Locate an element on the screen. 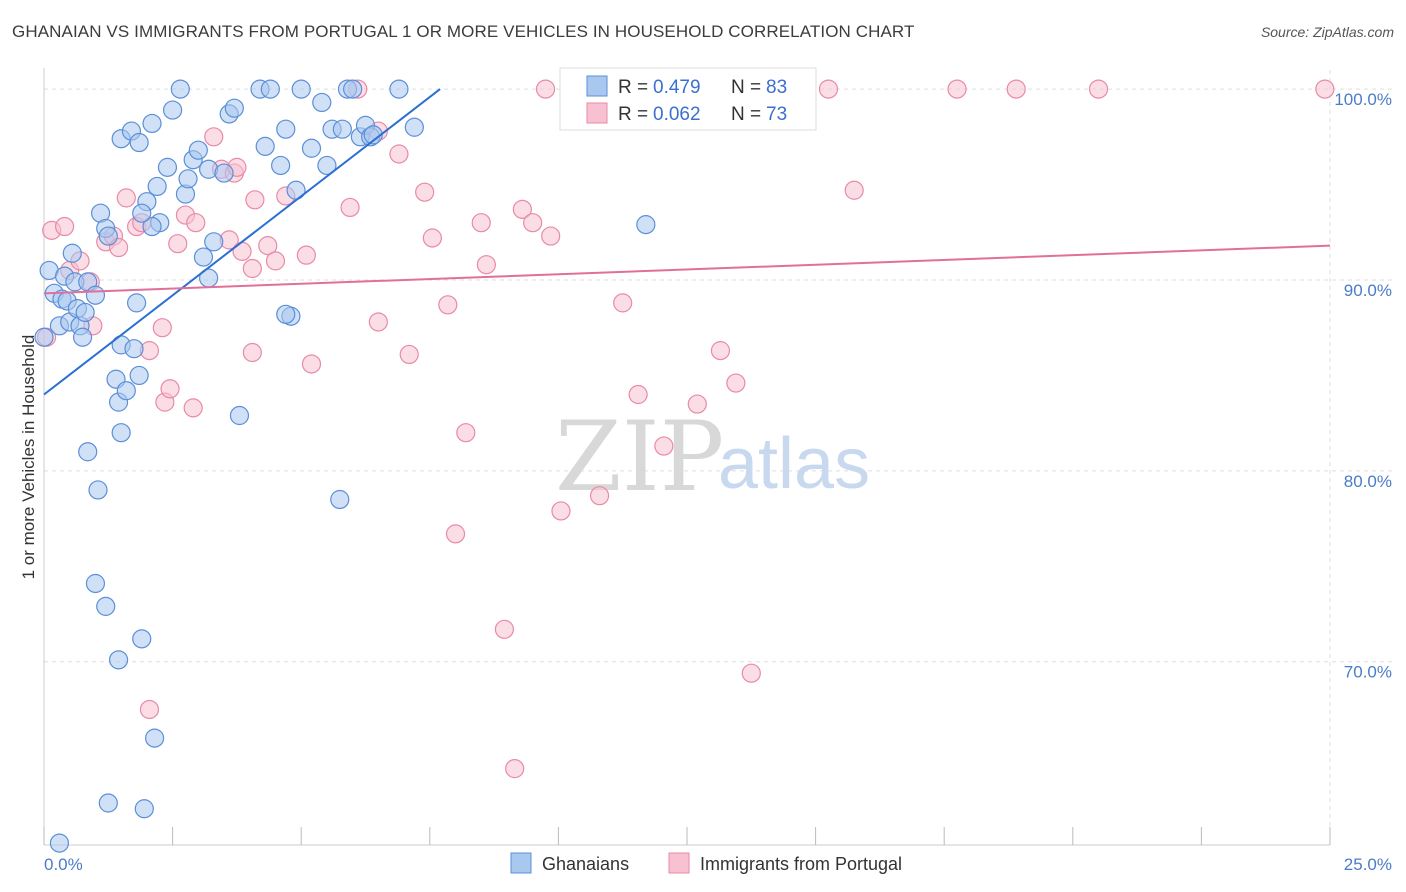 This screenshot has width=1406, height=892. x-tick-labels: 0.0% 25.0% is located at coordinates (718, 864).